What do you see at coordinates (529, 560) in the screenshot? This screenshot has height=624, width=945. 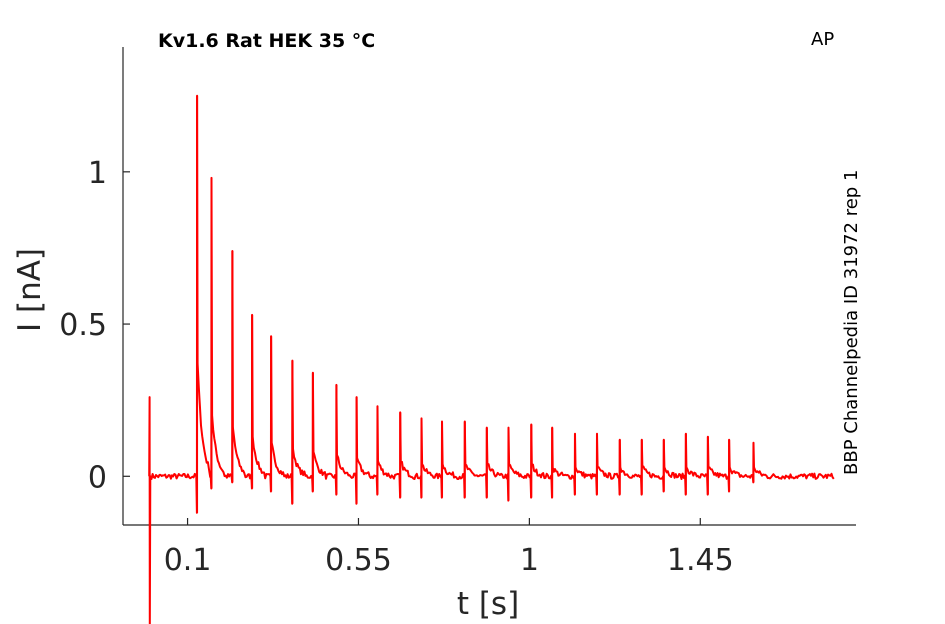 I see `x-tick-label: 1` at bounding box center [529, 560].